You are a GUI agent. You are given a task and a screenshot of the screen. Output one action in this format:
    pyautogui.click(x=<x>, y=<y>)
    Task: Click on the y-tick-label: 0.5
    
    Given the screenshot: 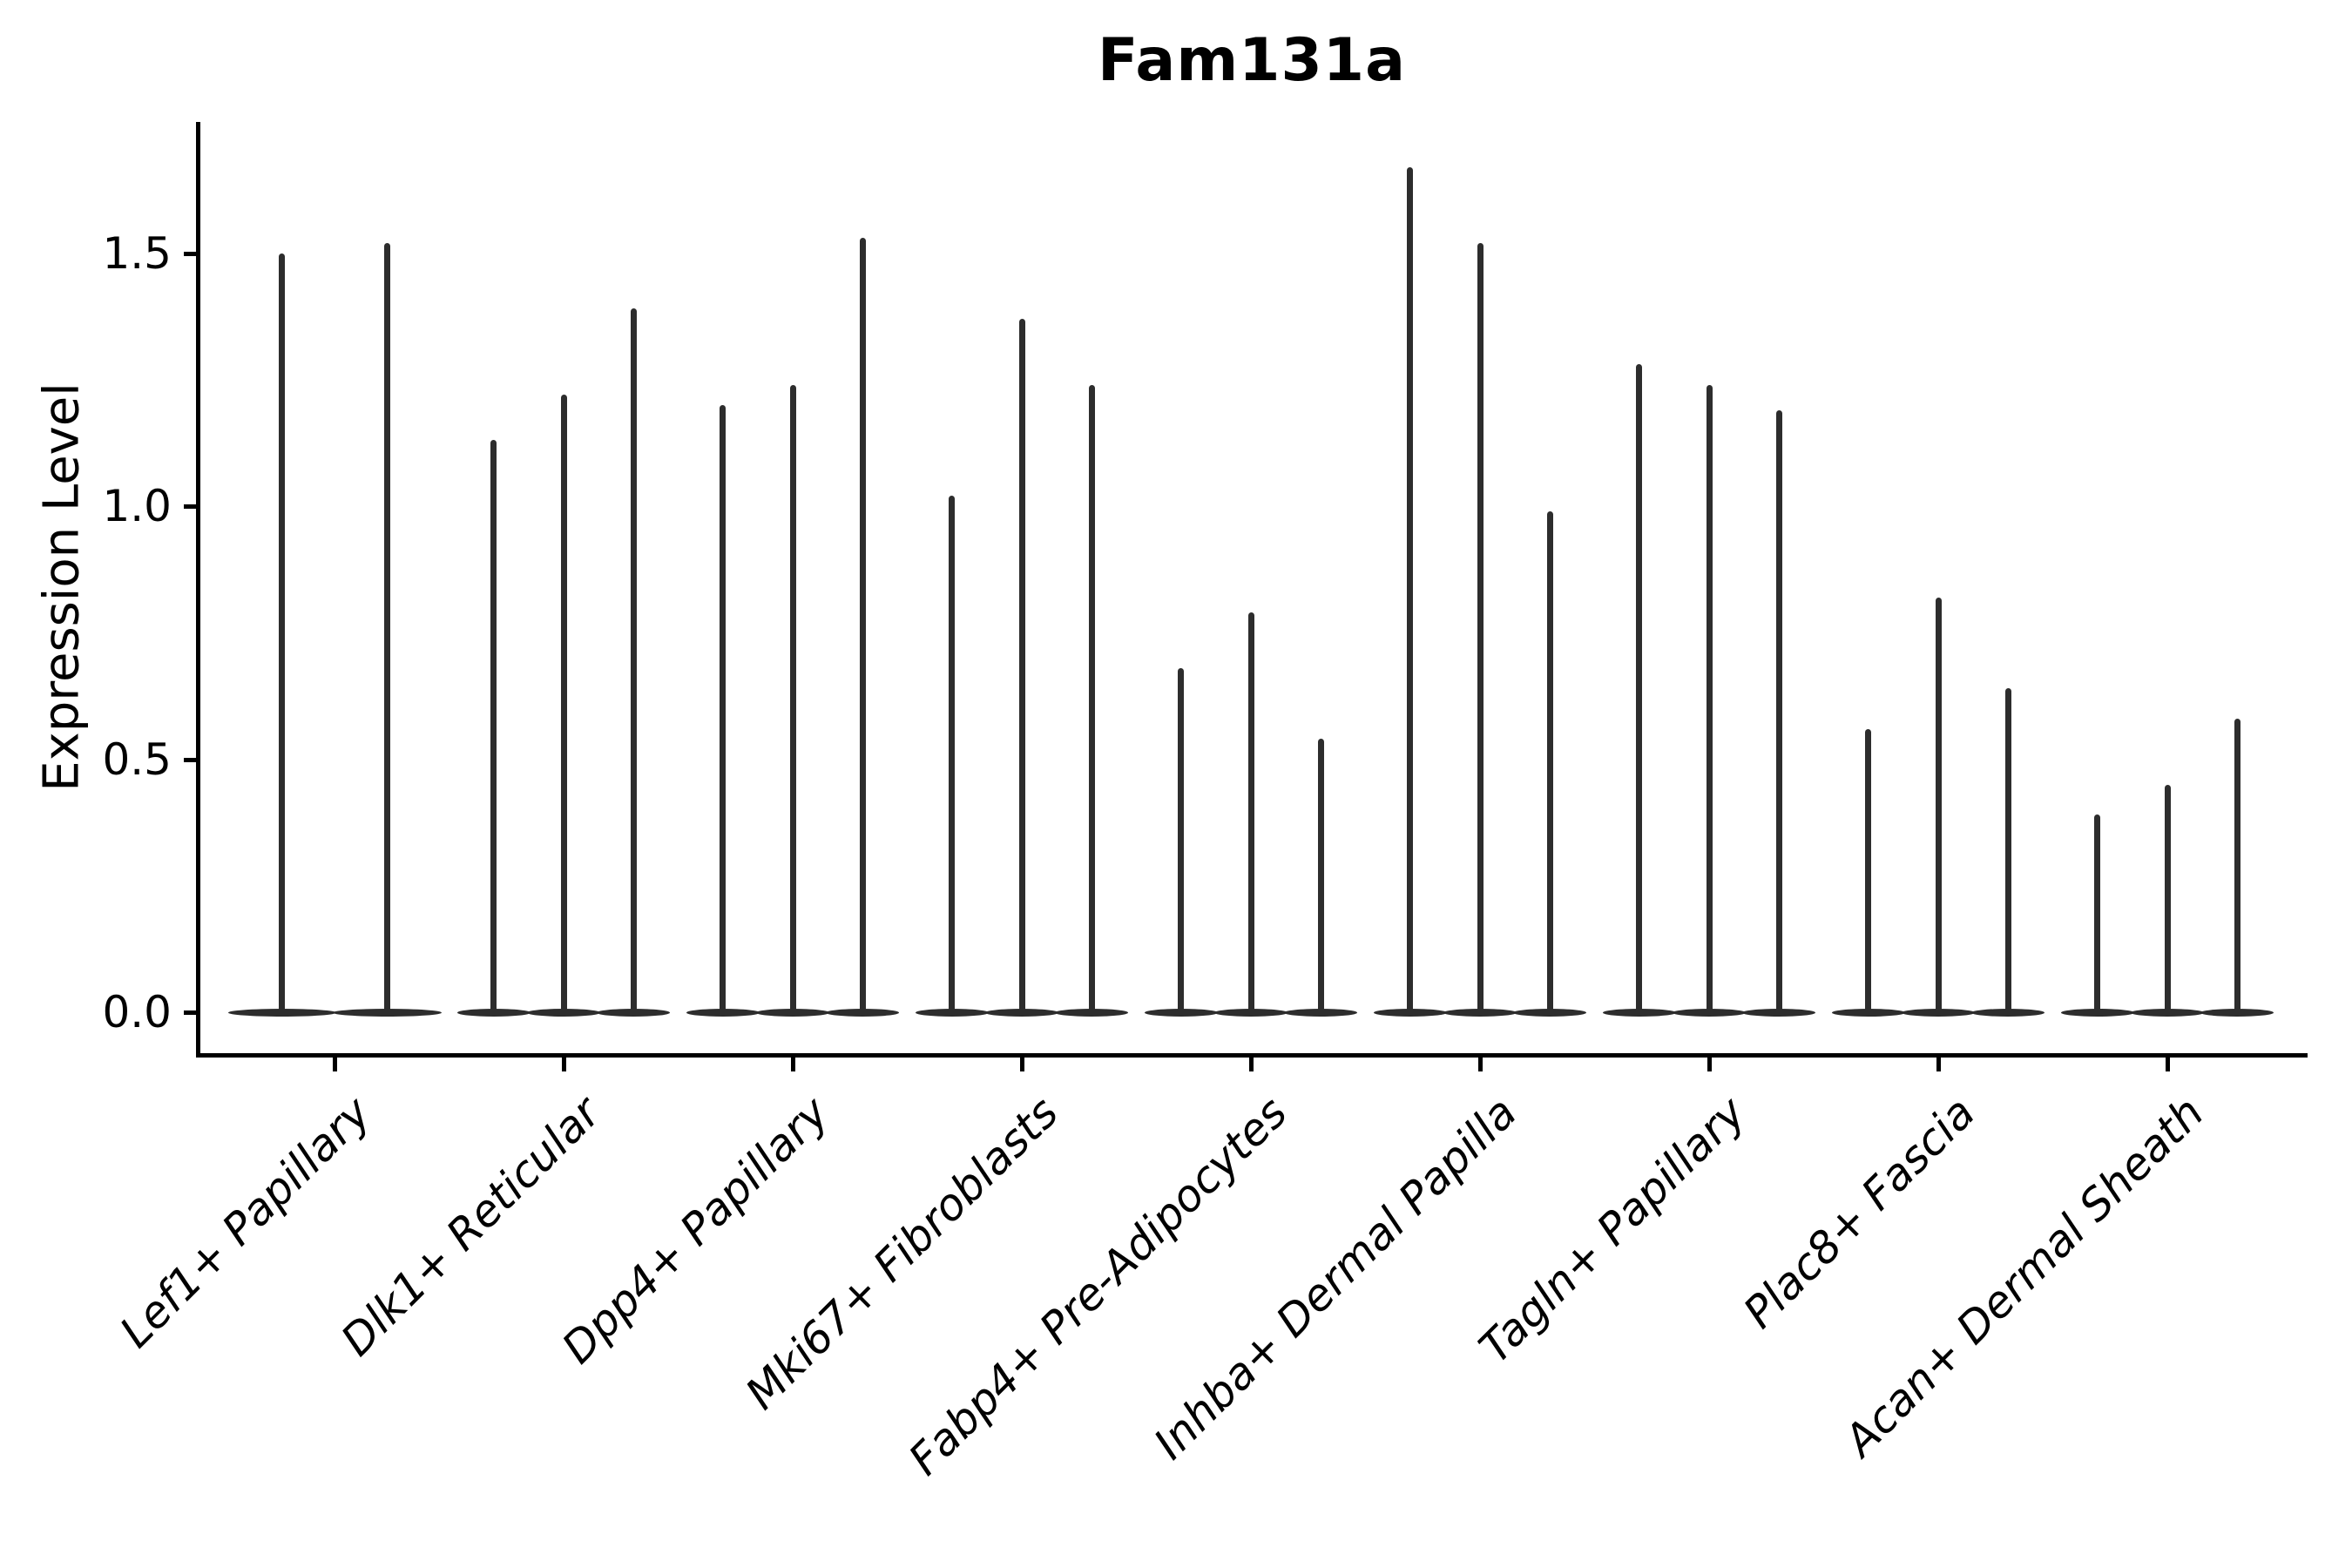 What is the action you would take?
    pyautogui.click(x=137, y=759)
    